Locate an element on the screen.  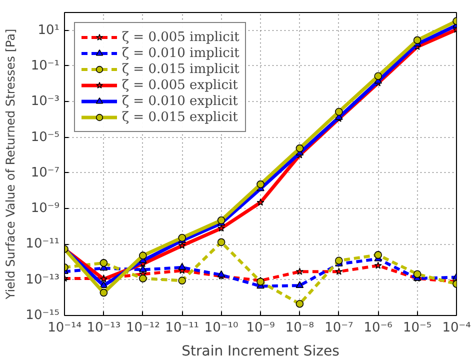
y-tick-label: 10⁻⁷ is located at coordinates (45, 172).